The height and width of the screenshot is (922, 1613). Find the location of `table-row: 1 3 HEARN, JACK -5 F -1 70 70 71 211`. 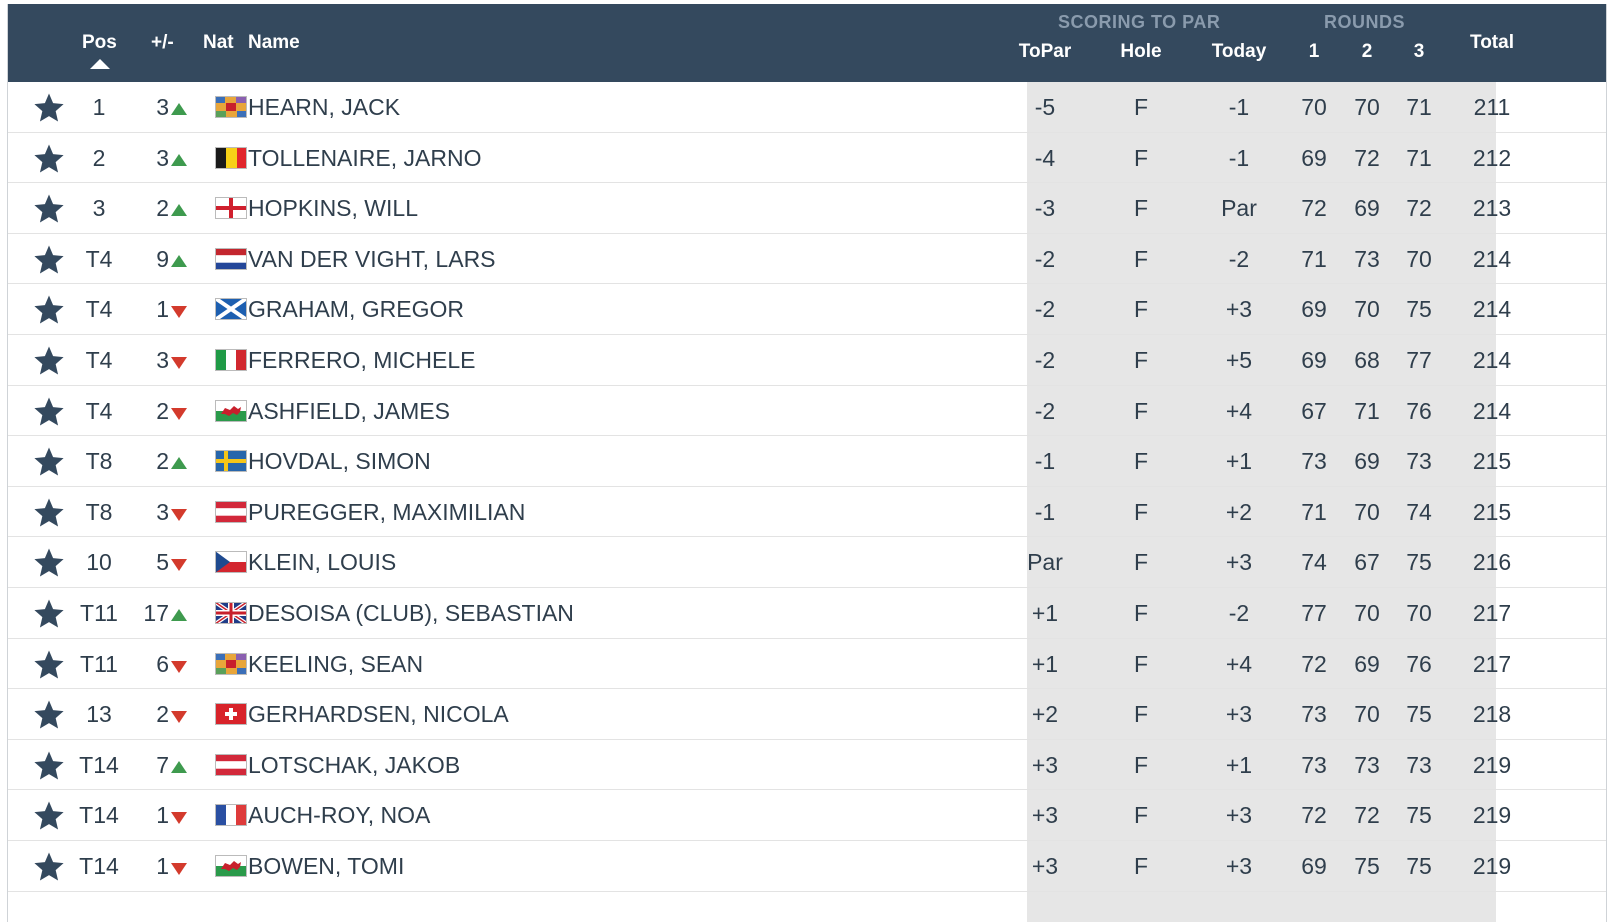

table-row: 1 3 HEARN, JACK -5 F -1 70 70 71 211 is located at coordinates (807, 107).